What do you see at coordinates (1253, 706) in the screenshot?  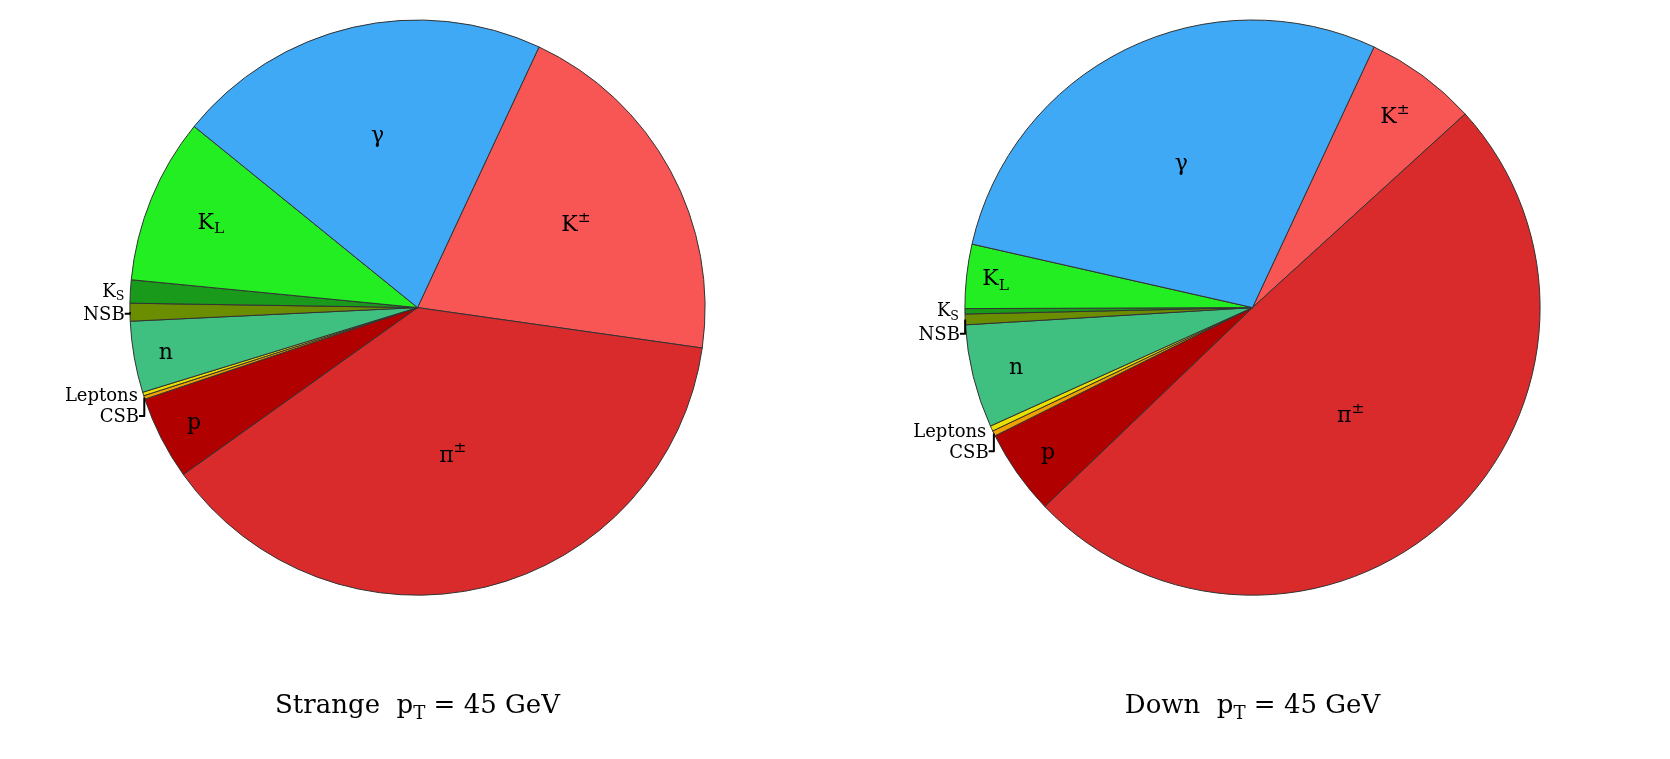 I see `text: Down p$_{T}$ = 45 GeV` at bounding box center [1253, 706].